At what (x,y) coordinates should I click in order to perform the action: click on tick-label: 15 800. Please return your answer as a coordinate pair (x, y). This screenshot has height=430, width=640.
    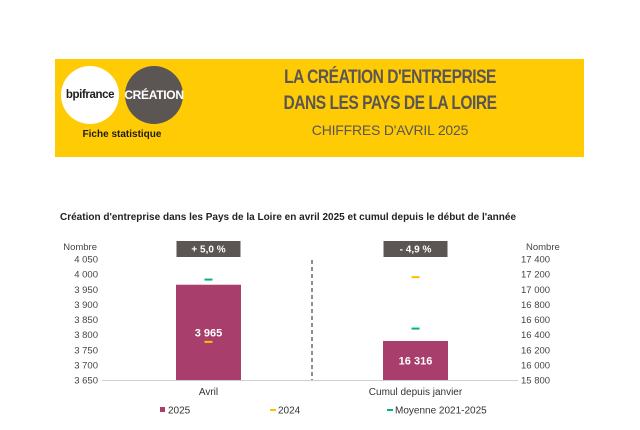
    Looking at the image, I should click on (535, 381).